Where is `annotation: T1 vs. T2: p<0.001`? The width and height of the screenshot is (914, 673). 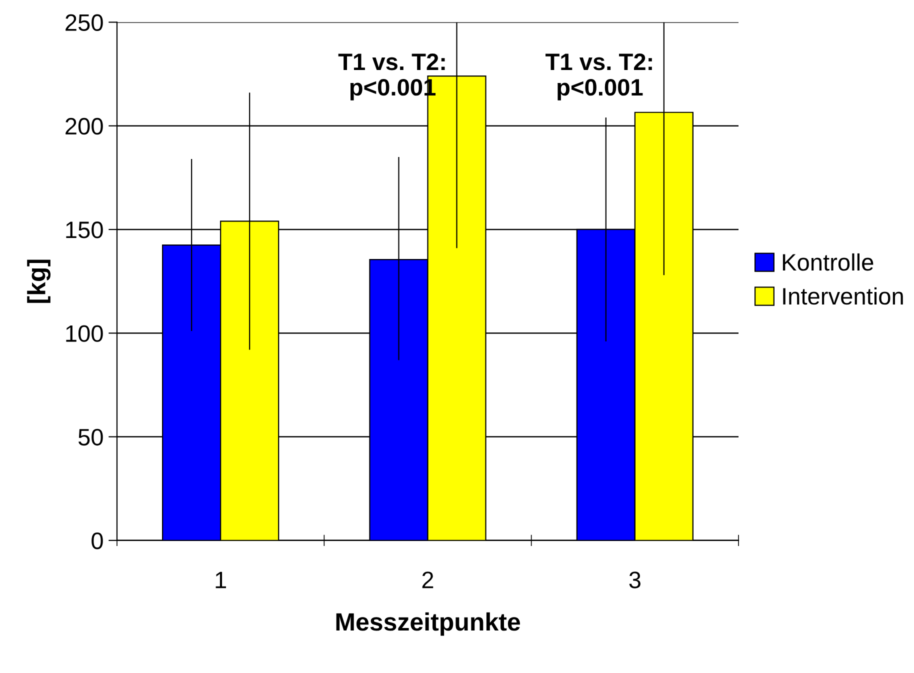
annotation: T1 vs. T2: p<0.001 is located at coordinates (599, 77).